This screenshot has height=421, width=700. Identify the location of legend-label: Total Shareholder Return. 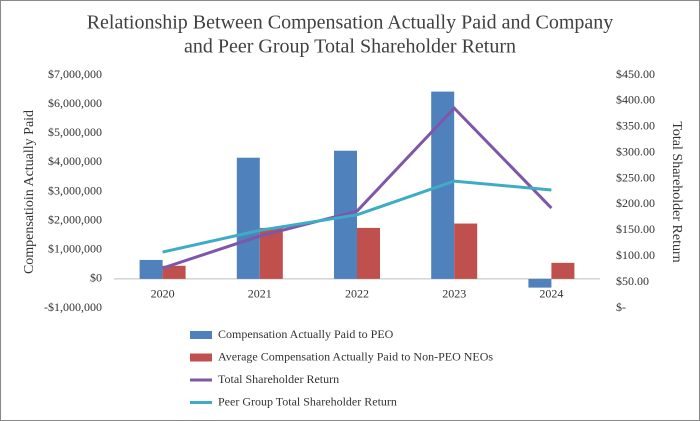
(278, 379).